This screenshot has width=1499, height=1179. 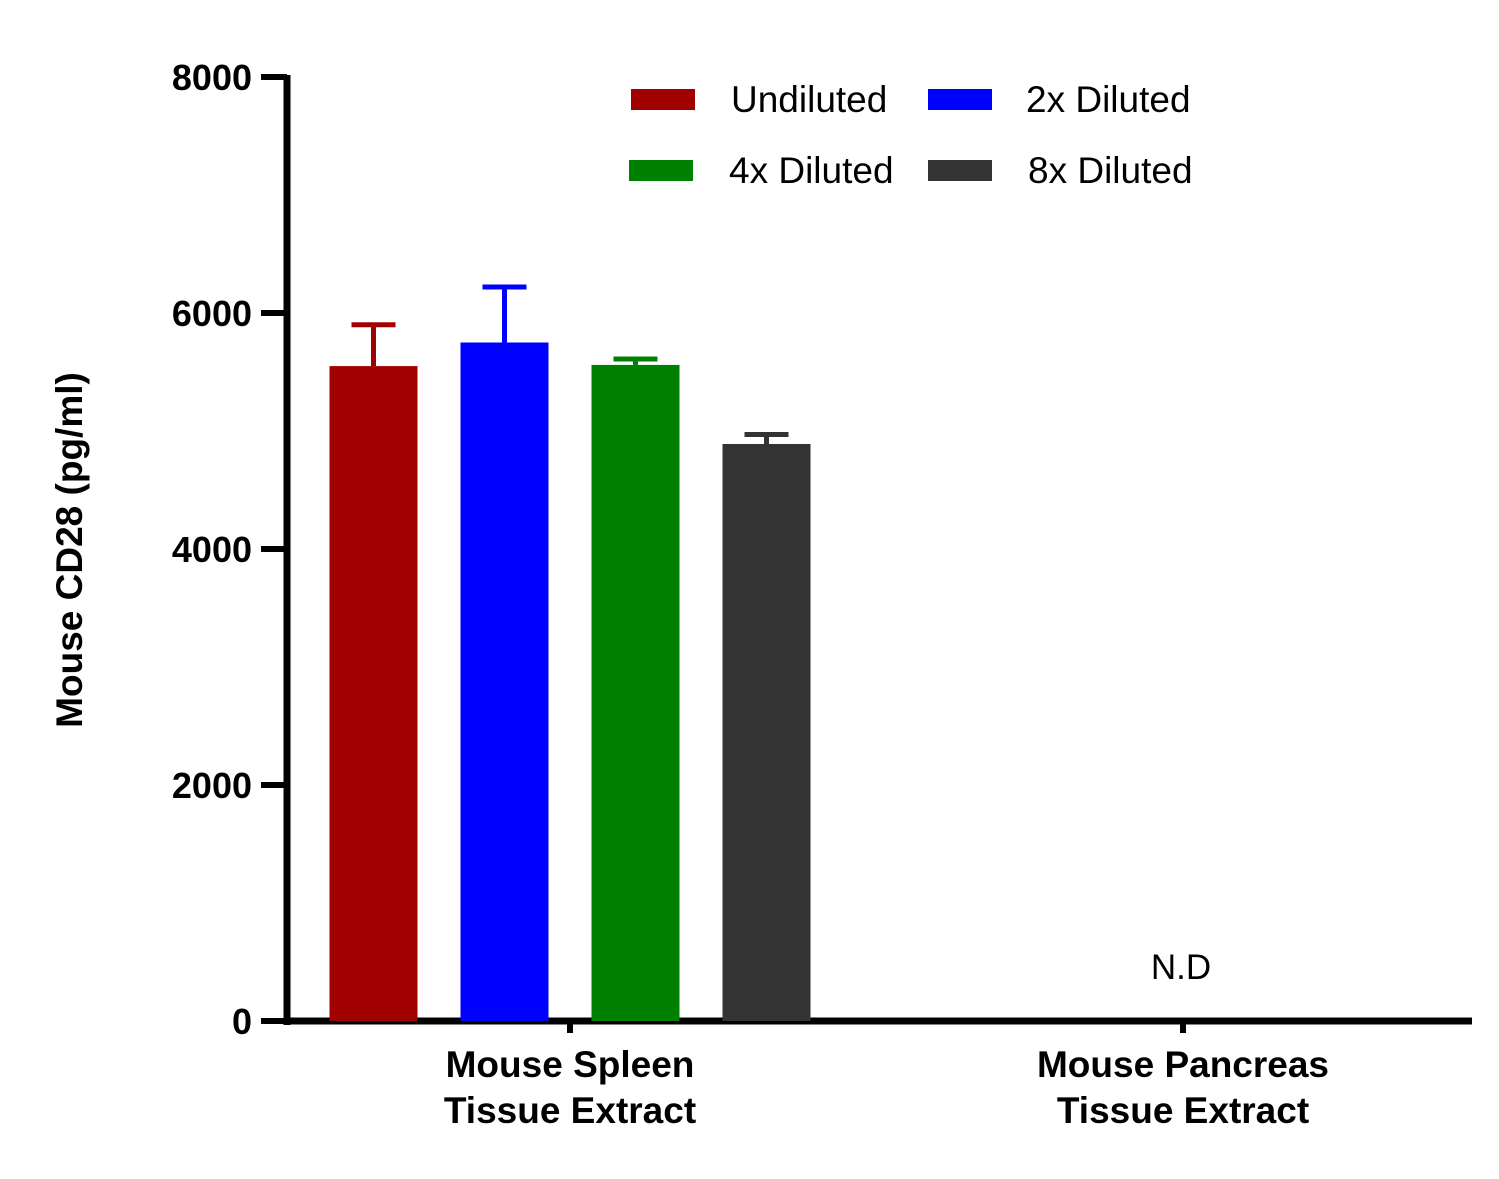 I want to click on y-tick-label-4: 8000, so click(x=212, y=77).